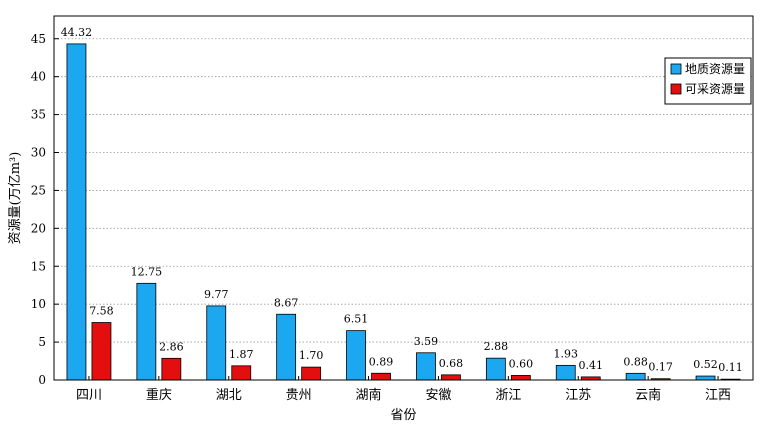 The height and width of the screenshot is (427, 777). What do you see at coordinates (718, 395) in the screenshot?
I see `x-tick-label: 江西` at bounding box center [718, 395].